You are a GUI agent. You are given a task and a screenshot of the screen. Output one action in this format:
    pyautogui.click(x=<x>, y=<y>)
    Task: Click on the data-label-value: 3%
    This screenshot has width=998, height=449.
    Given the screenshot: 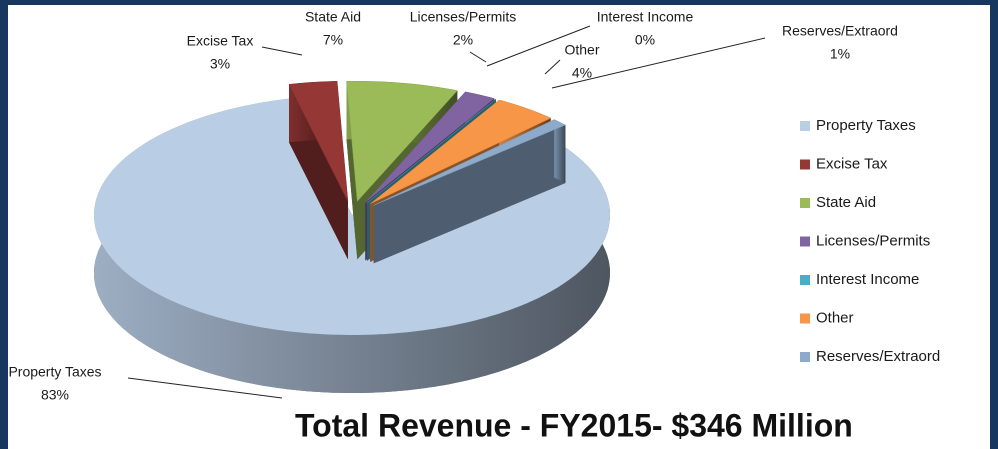 What is the action you would take?
    pyautogui.click(x=220, y=64)
    